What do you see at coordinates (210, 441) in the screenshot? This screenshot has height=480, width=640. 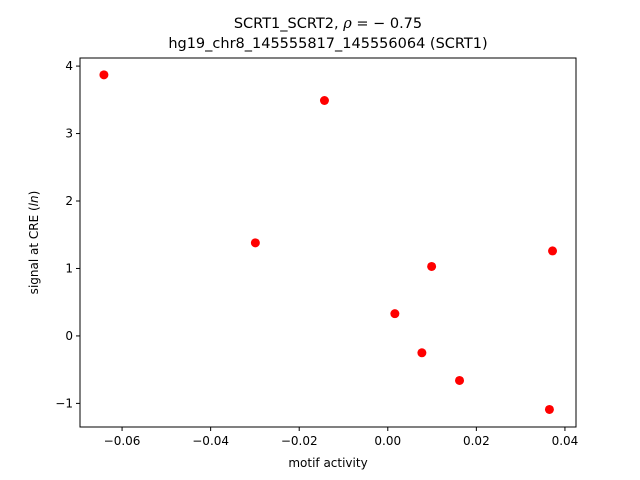 I see `x-tick-label: −0.04` at bounding box center [210, 441].